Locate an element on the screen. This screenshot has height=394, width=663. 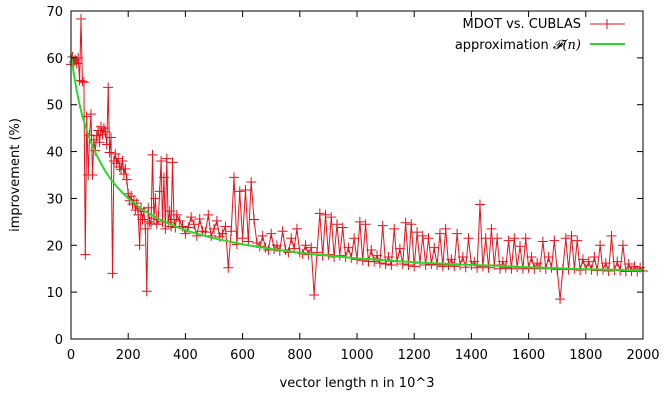
y-tick-label: 50 is located at coordinates (54, 106).